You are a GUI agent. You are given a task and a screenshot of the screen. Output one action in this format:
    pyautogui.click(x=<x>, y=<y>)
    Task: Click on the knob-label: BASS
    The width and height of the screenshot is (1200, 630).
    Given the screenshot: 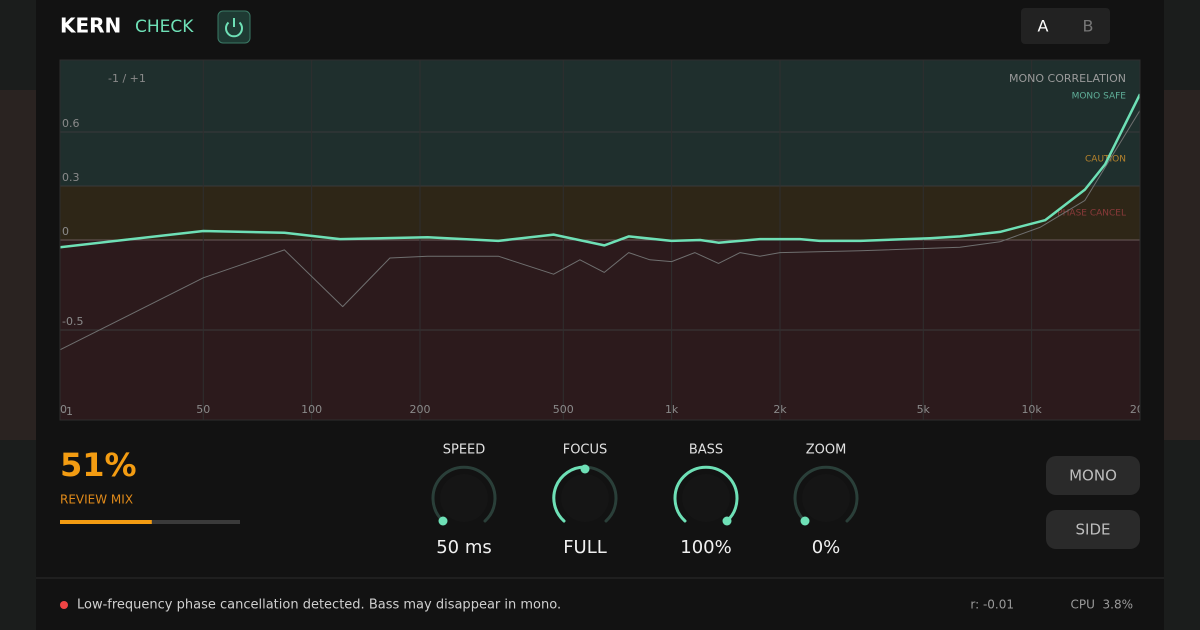 What is the action you would take?
    pyautogui.click(x=706, y=450)
    